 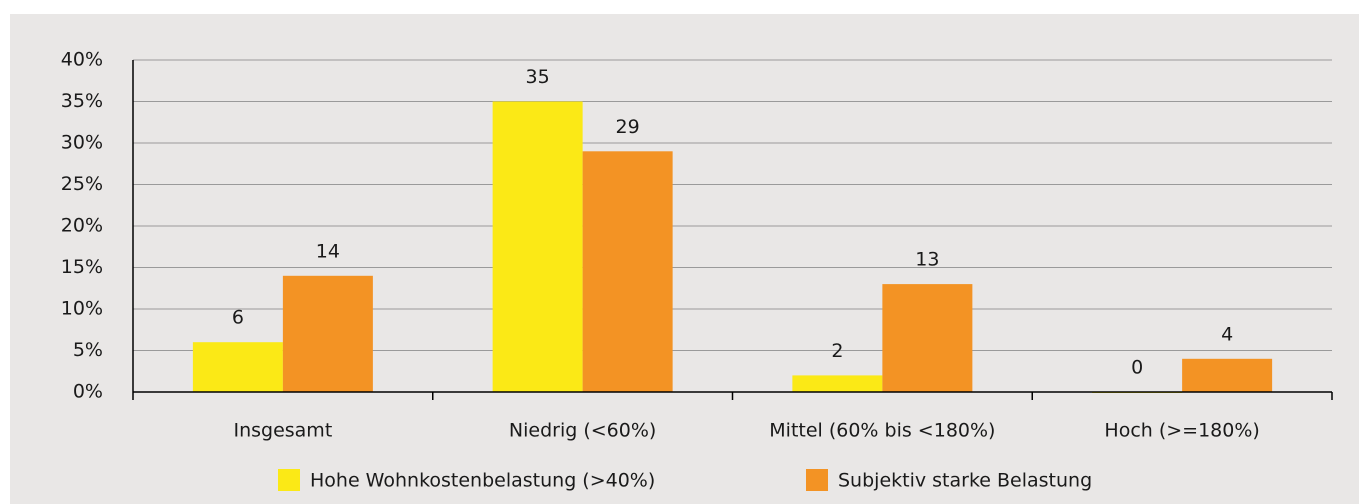 I want to click on data-label: 29, so click(x=628, y=127).